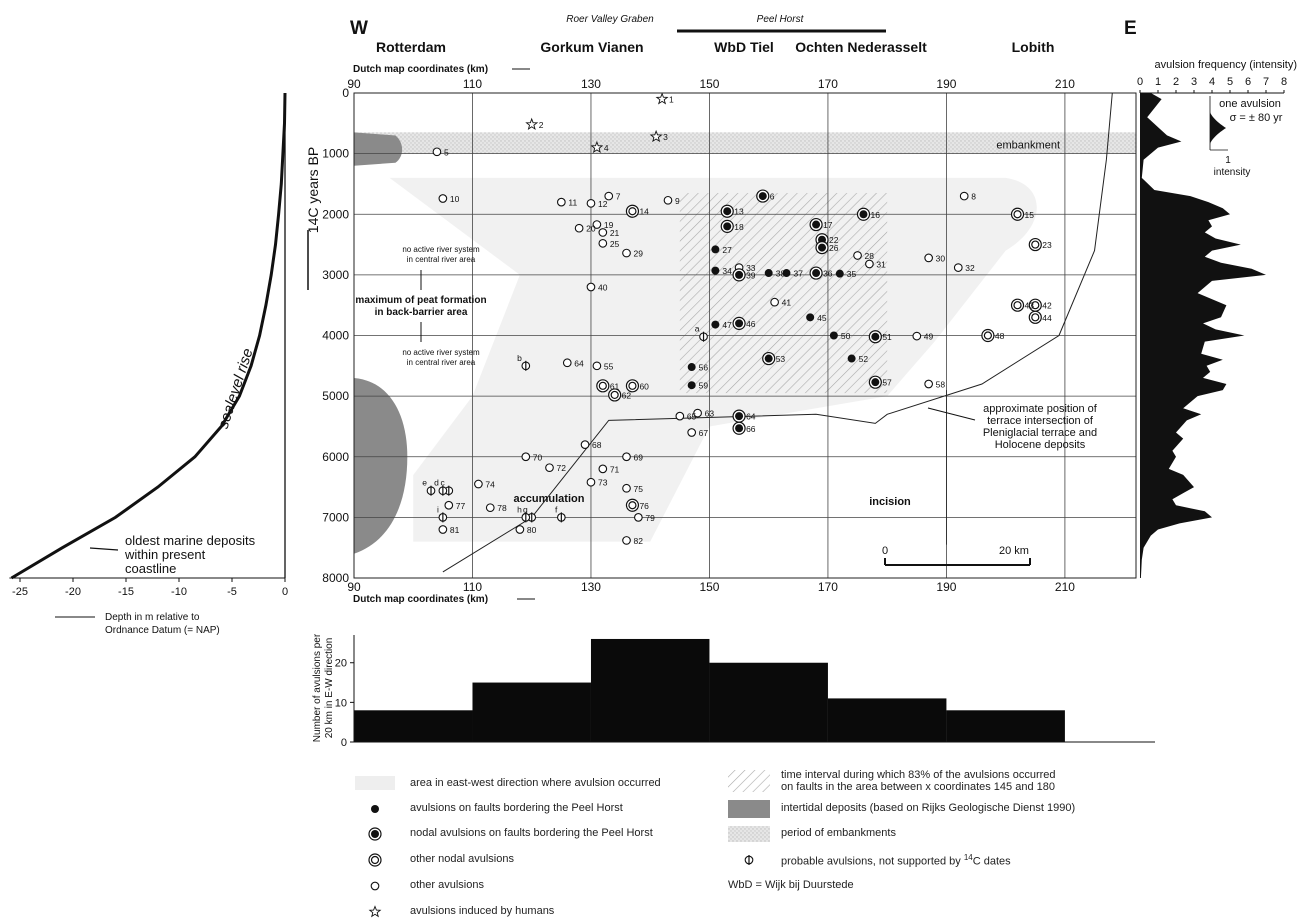  Describe the element at coordinates (751, 324) in the screenshot. I see `point-label: 46` at that location.